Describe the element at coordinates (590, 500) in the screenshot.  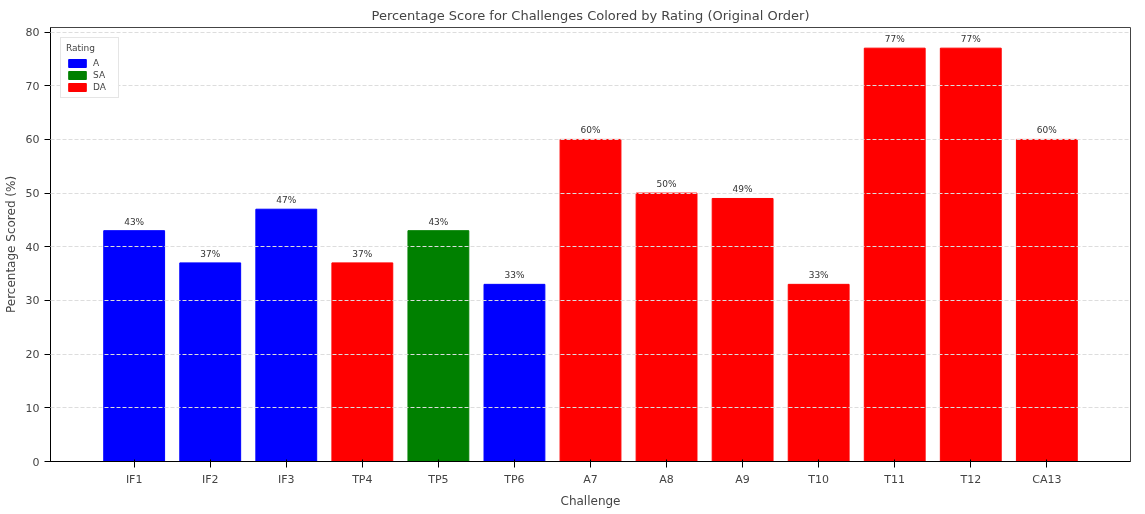
I see `x-axis-title: Challenge` at that location.